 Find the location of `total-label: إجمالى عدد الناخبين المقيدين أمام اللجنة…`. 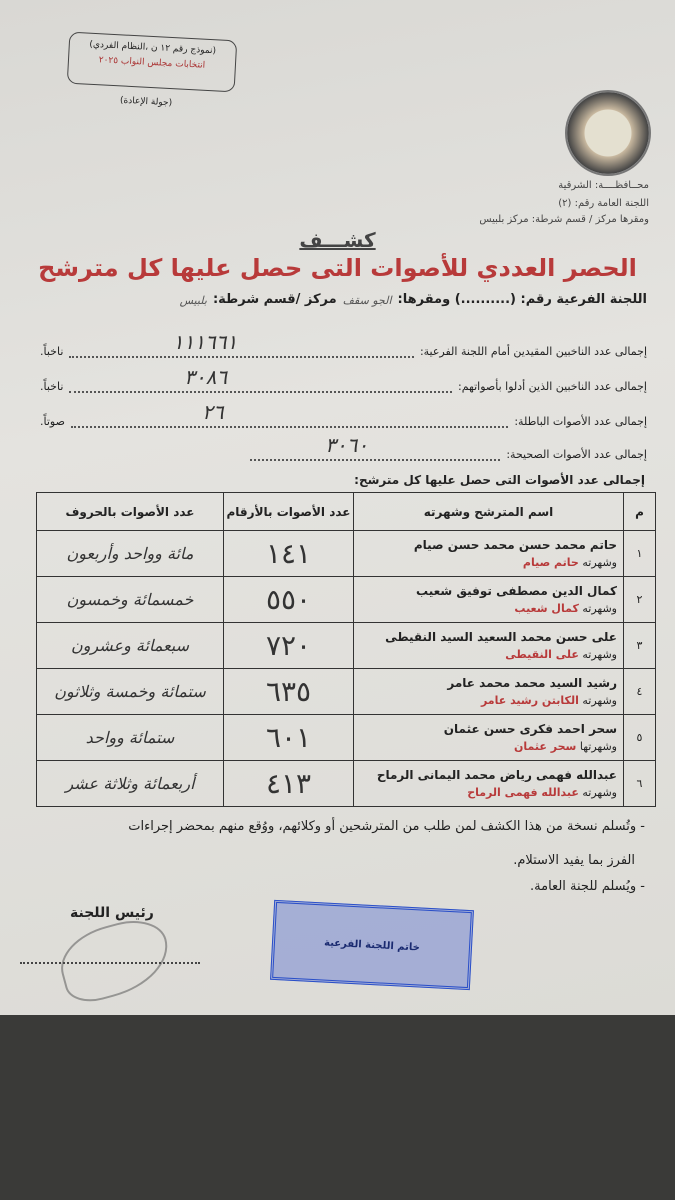

total-label: إجمالى عدد الناخبين المقيدين أمام اللجنة… is located at coordinates (533, 351).